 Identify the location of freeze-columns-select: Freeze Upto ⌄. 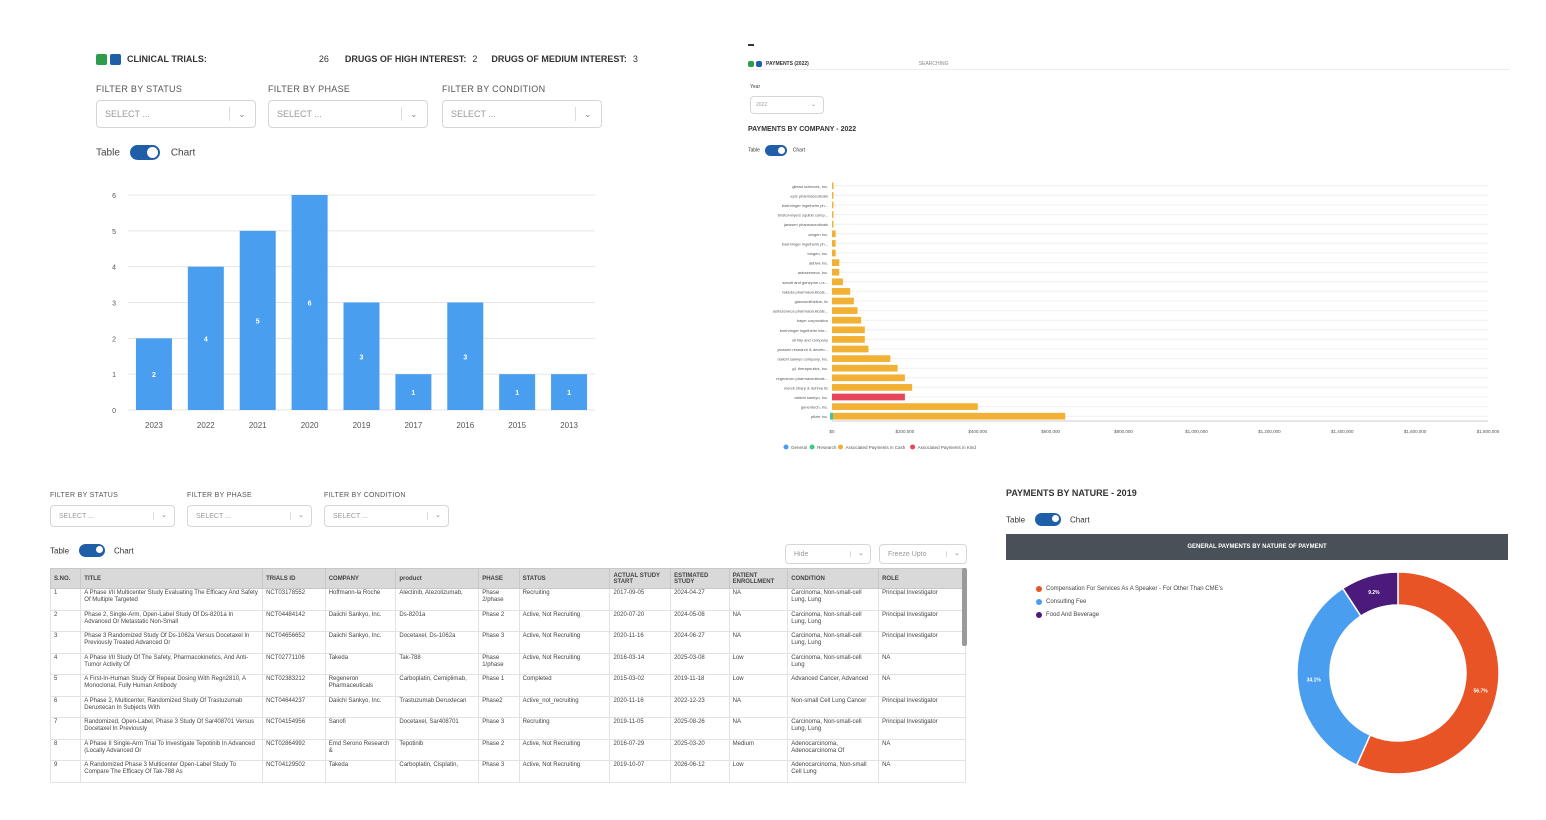
(923, 554).